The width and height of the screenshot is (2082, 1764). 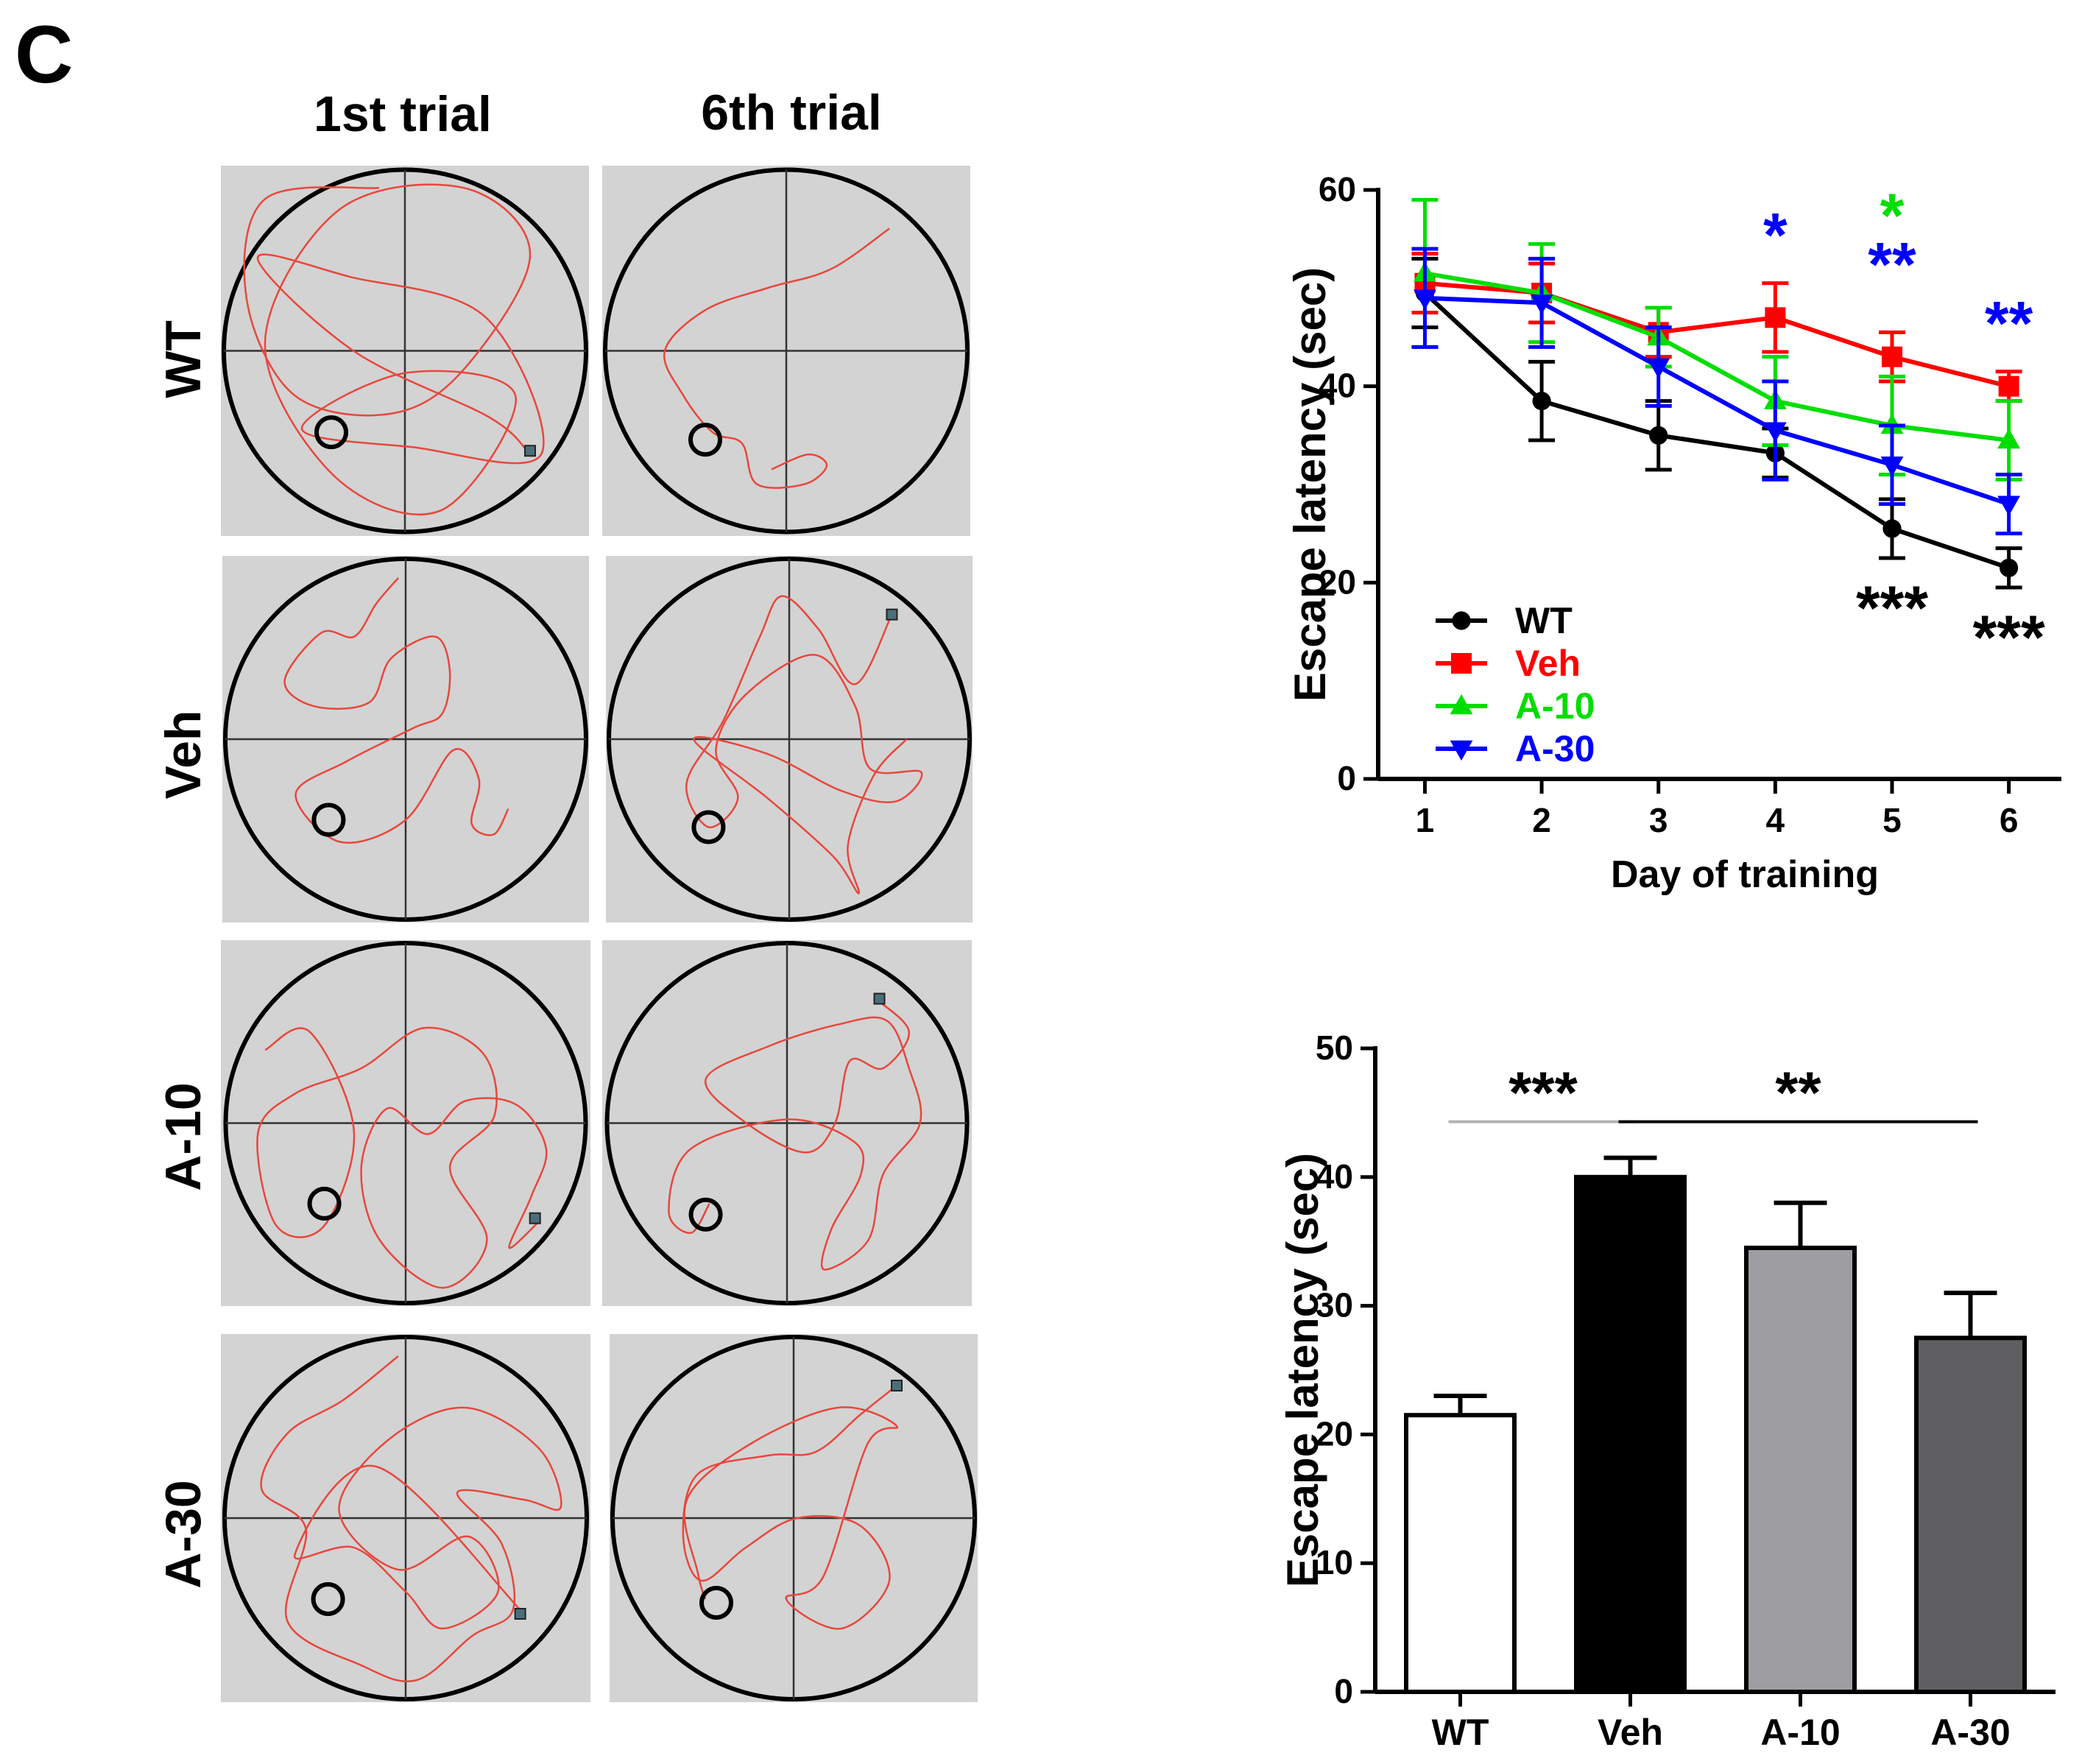 I want to click on panel-label: C, so click(x=44, y=55).